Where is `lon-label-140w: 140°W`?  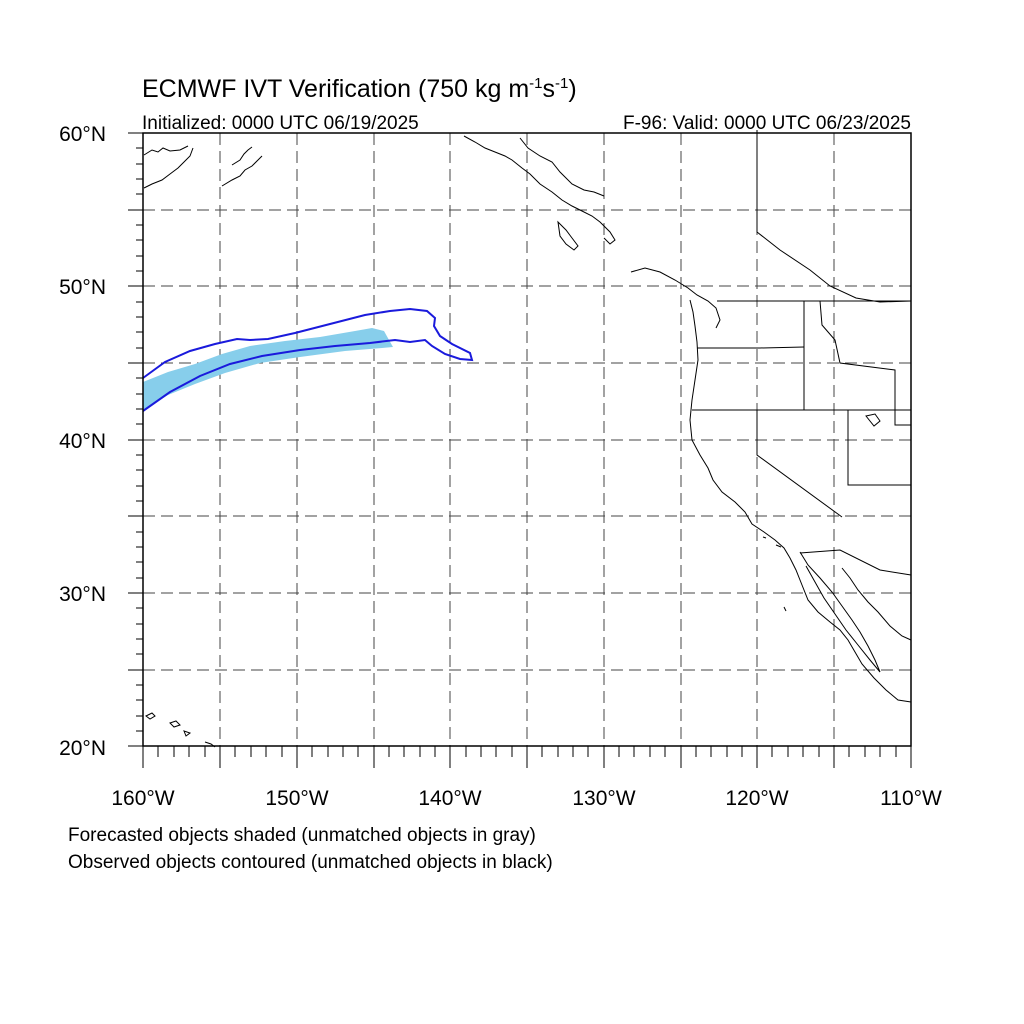 lon-label-140w: 140°W is located at coordinates (449, 798).